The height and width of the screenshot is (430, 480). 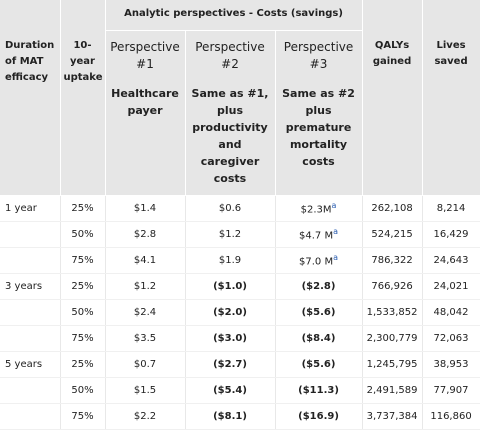 I want to click on table-row: 75% $2.2 ($8.1) ($16.9) 3,737,384 116,860, so click(x=240, y=416).